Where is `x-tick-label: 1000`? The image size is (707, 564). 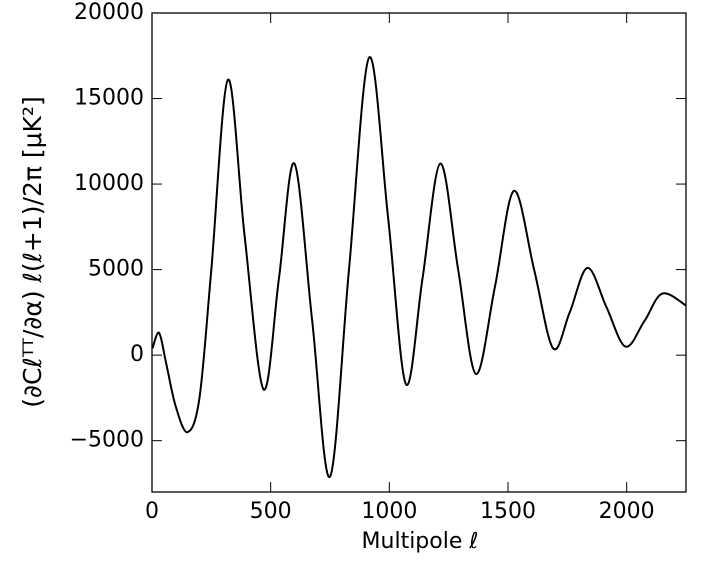
x-tick-label: 1000 is located at coordinates (389, 511).